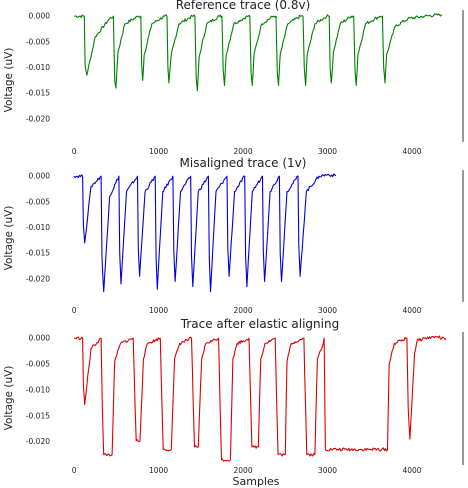  I want to click on reference-trace-line, so click(258, 52).